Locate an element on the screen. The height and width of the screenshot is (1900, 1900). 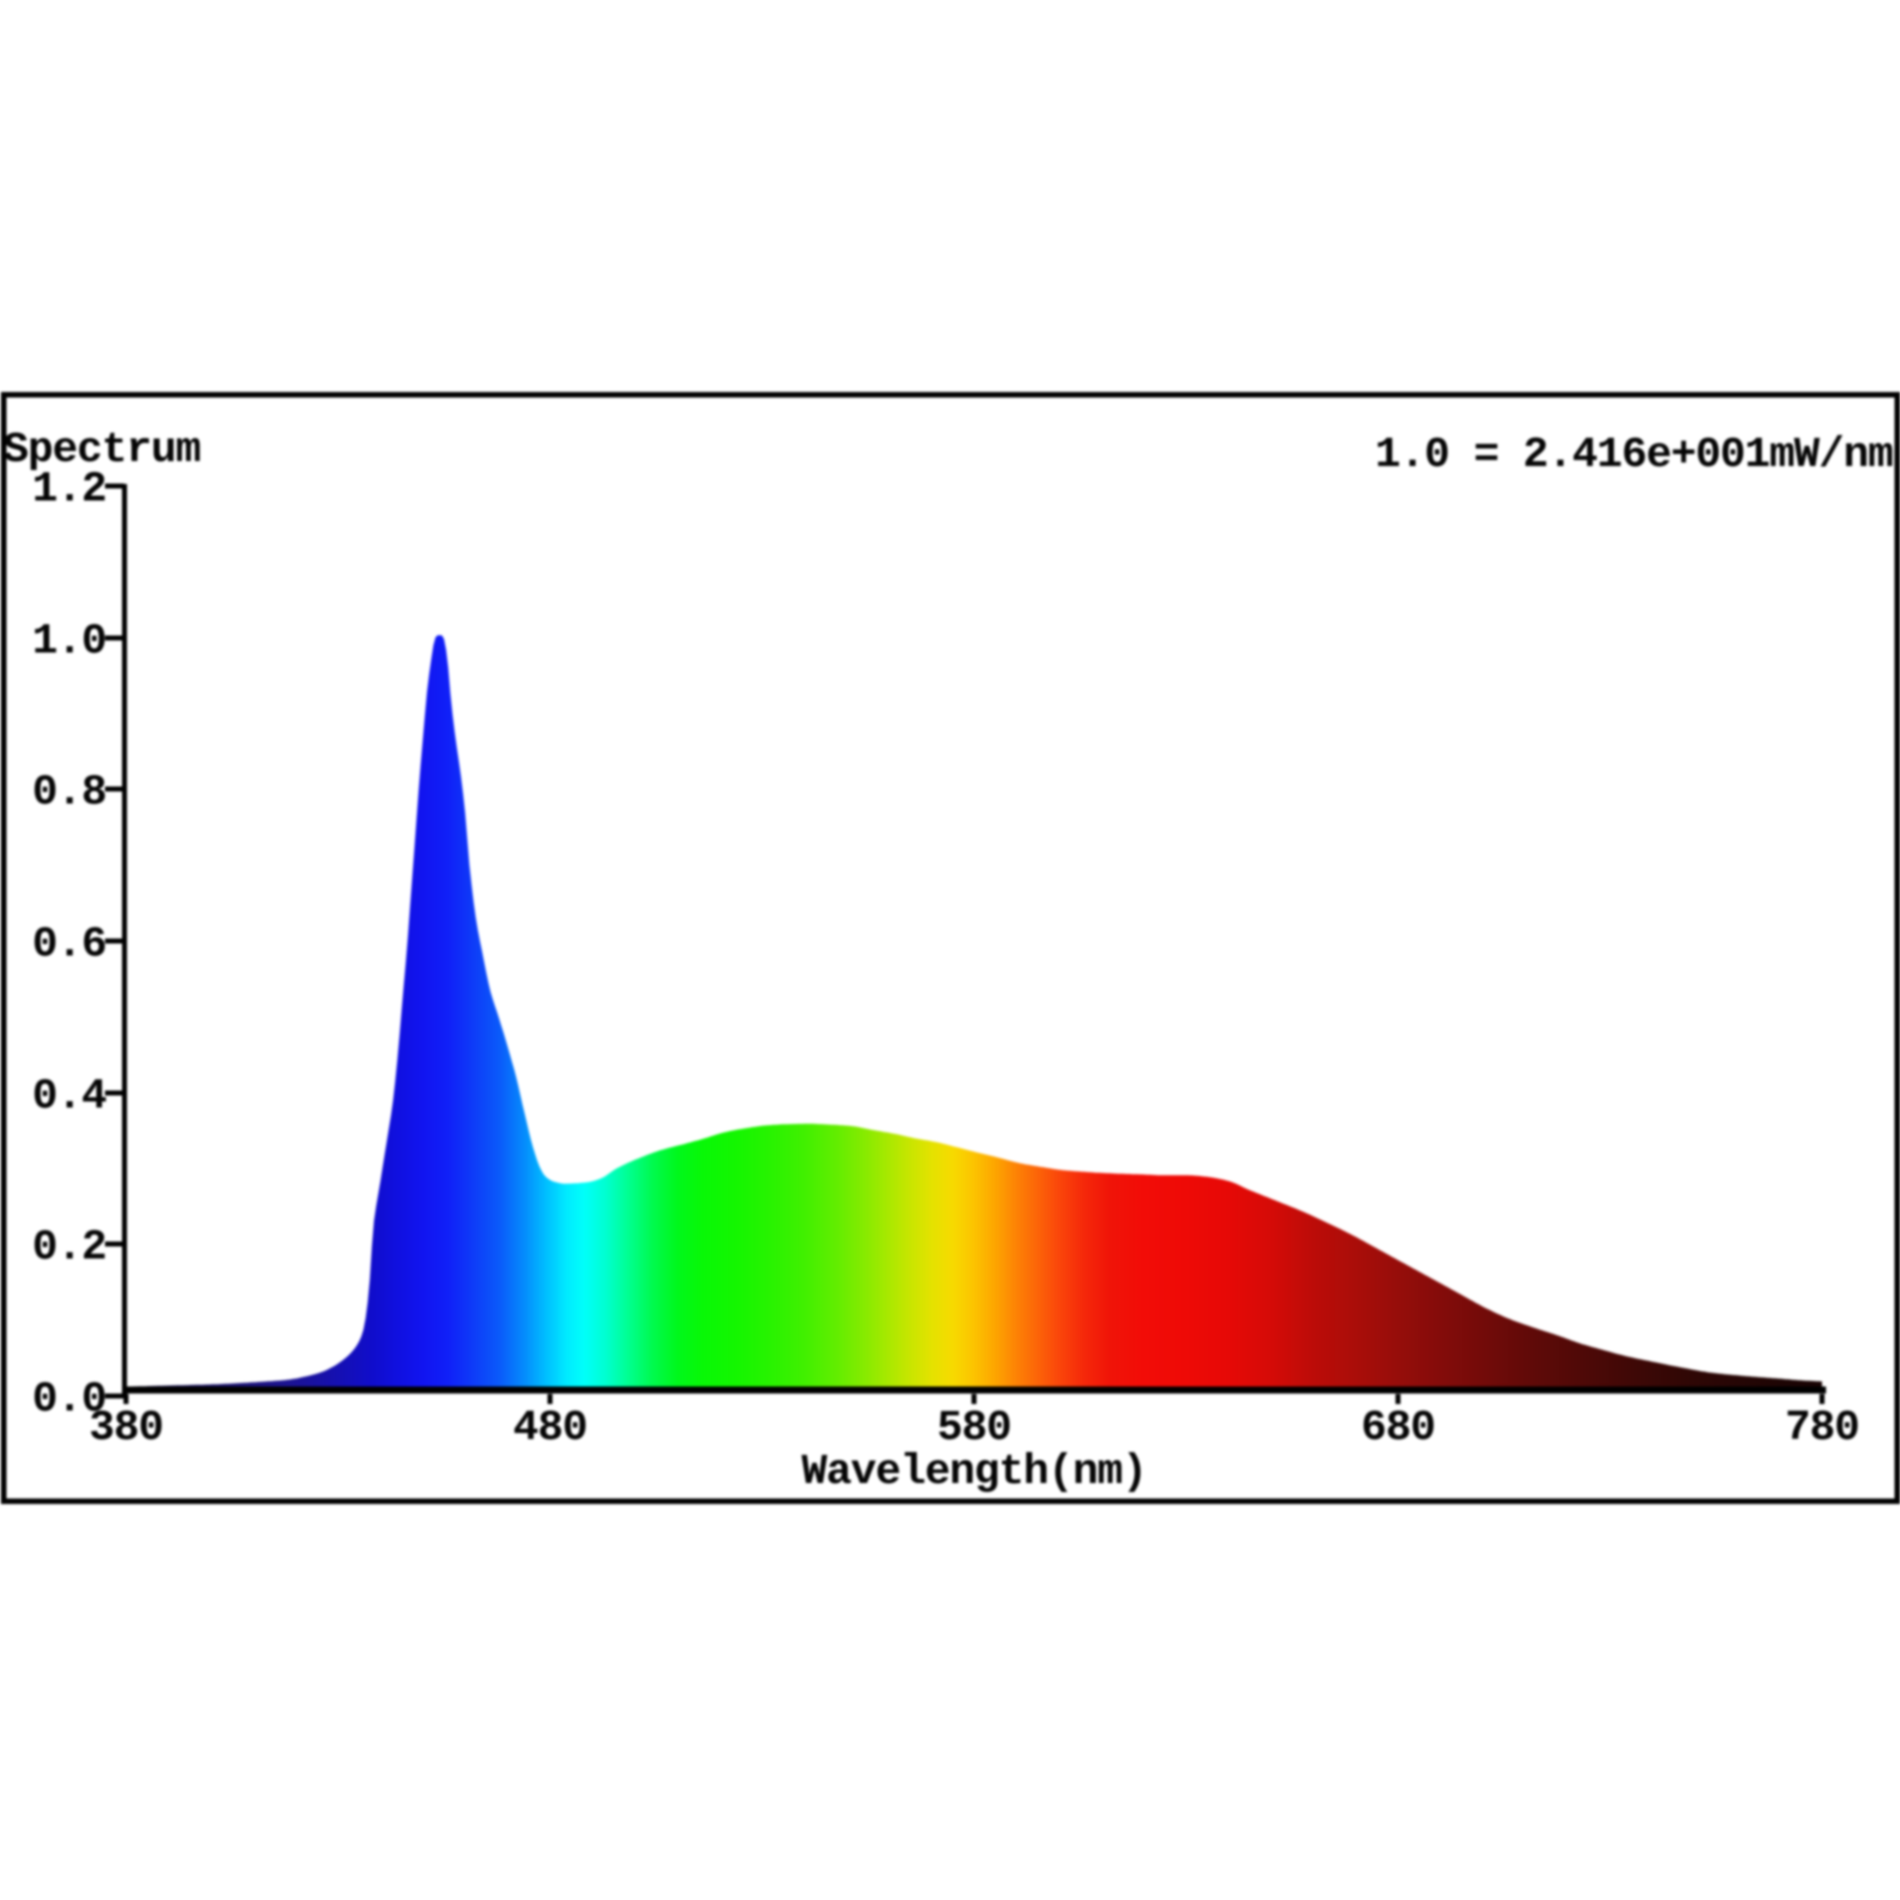
svg-text: 380 is located at coordinates (126, 1427).